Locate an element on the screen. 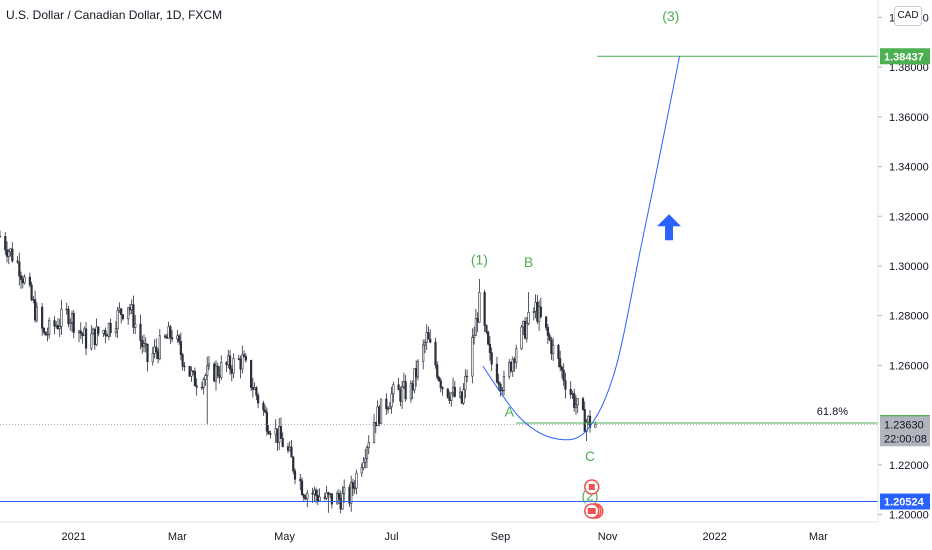 The image size is (932, 550). x-tick-label: Mar is located at coordinates (177, 537).